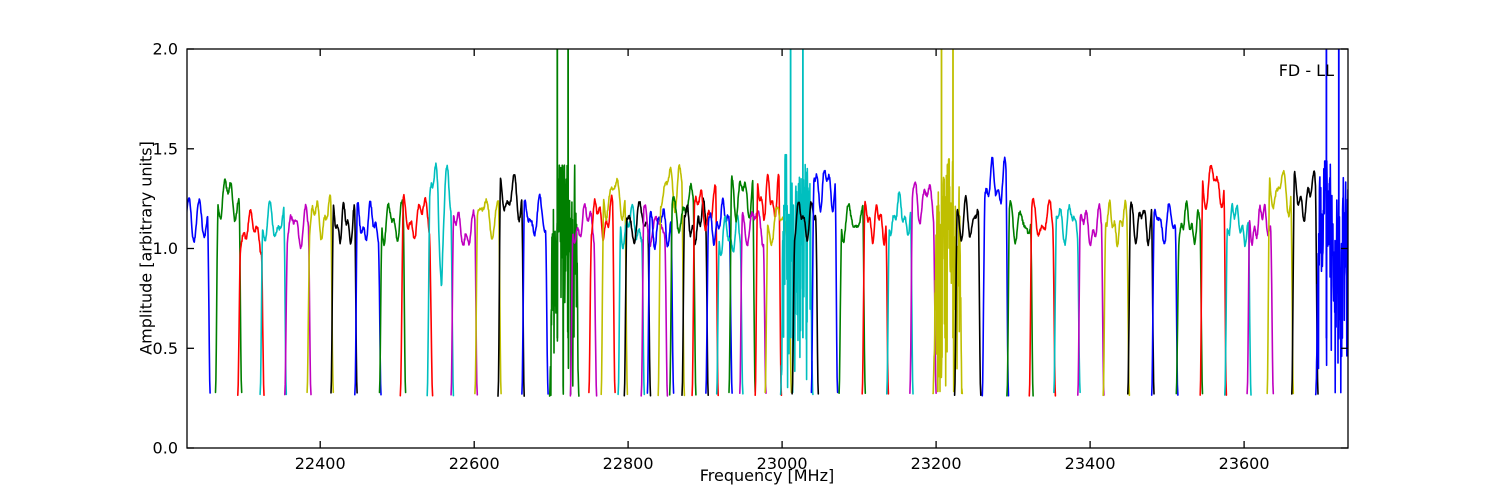 The width and height of the screenshot is (1500, 500). Describe the element at coordinates (165, 348) in the screenshot. I see `y-tick-label: 0.5` at that location.